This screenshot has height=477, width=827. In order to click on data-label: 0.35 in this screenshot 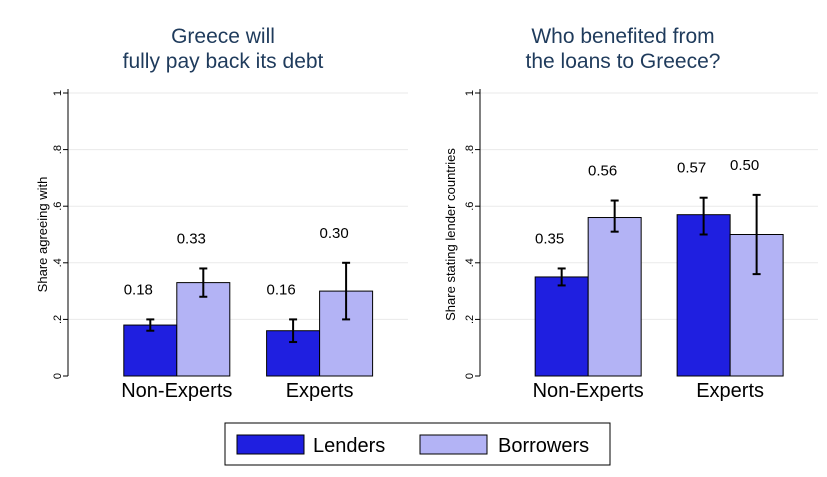, I will do `click(549, 238)`.